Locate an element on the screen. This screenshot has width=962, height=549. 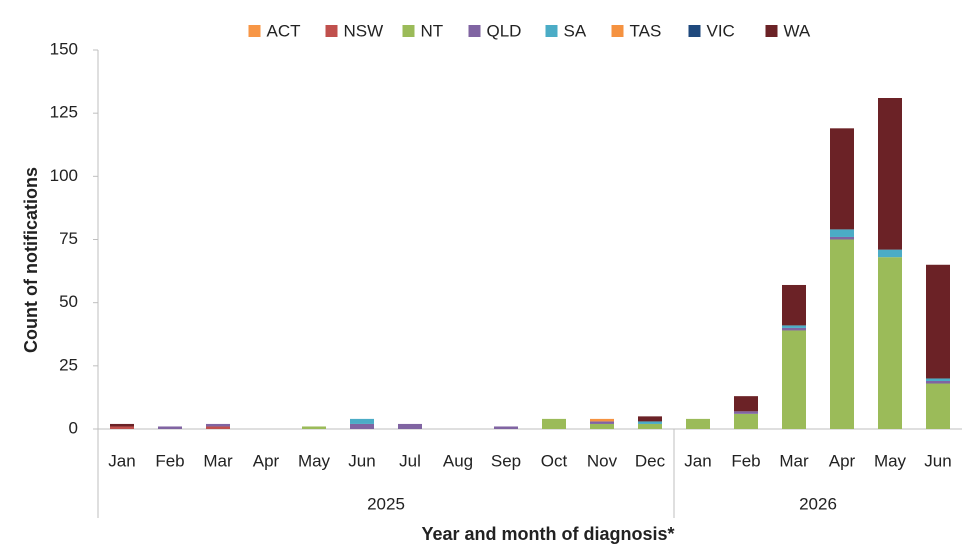
legend-label: VIC is located at coordinates (721, 30).